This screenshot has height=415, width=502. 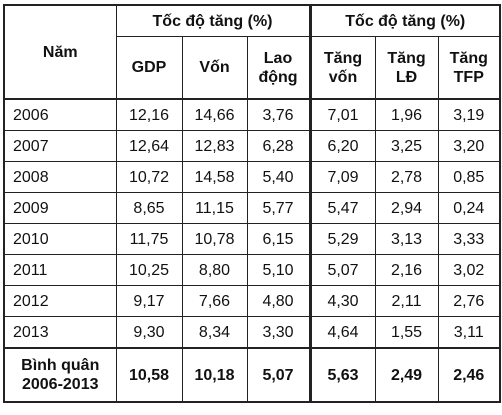 I want to click on tang-von-cell: 7,09, so click(x=342, y=177).